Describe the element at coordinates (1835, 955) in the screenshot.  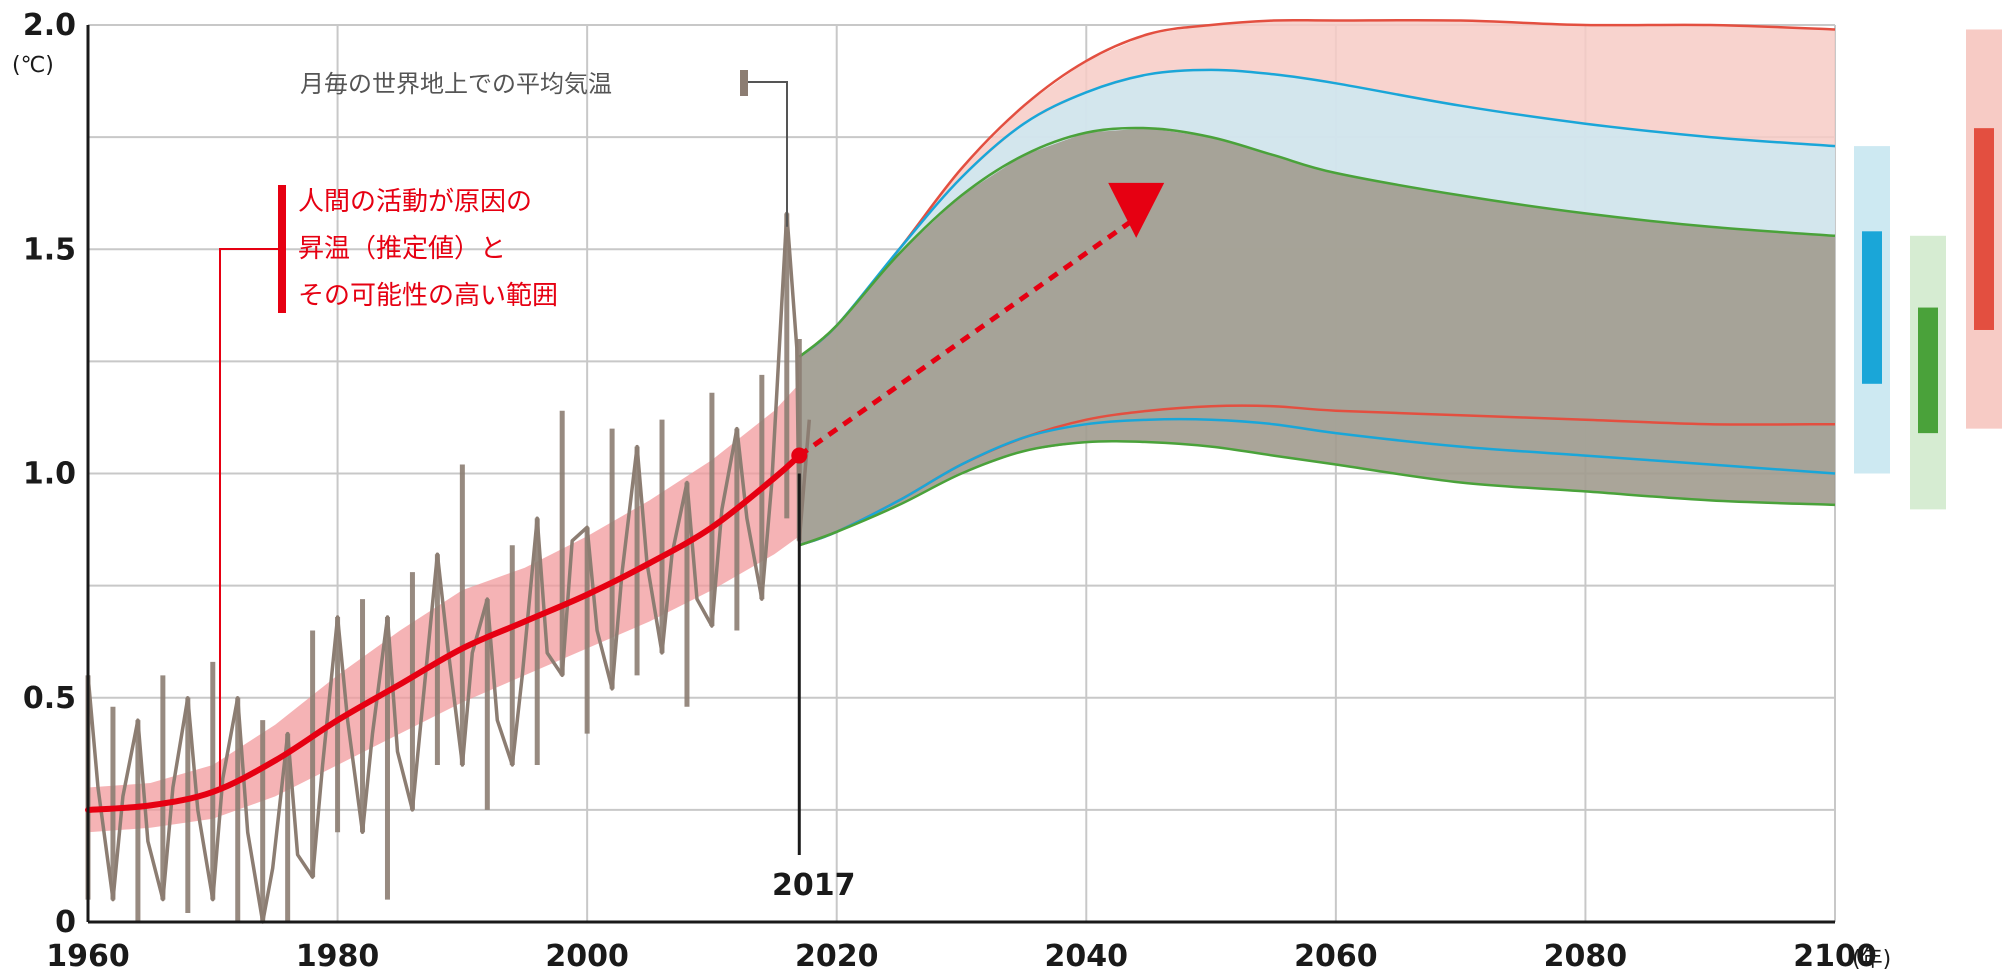
I see `x-tick-label-2100: 2100` at that location.